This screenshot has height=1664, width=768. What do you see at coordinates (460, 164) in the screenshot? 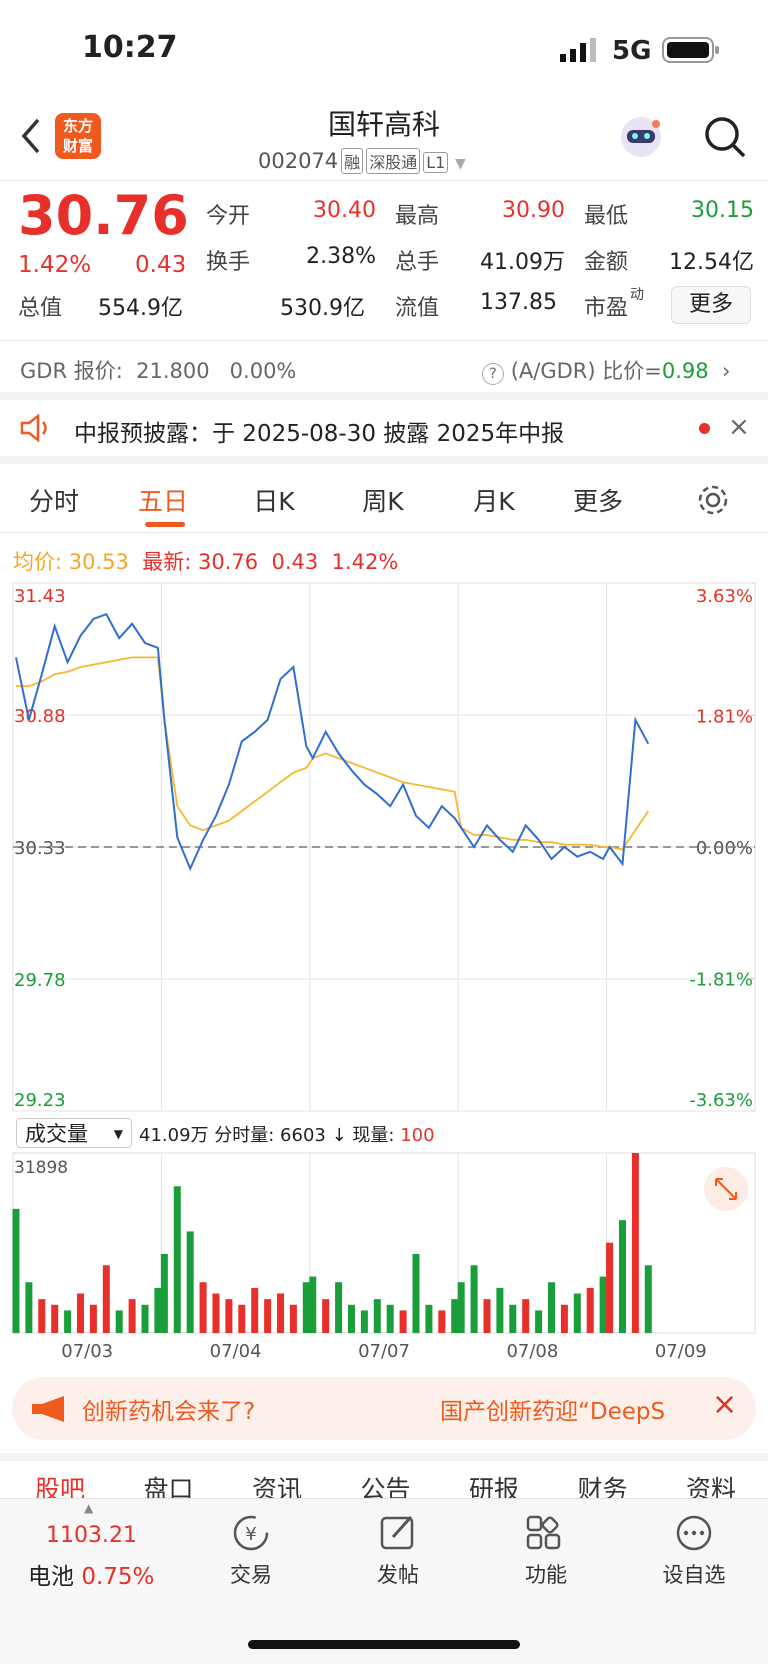
I see `dropdown-arrow: ▼` at bounding box center [460, 164].